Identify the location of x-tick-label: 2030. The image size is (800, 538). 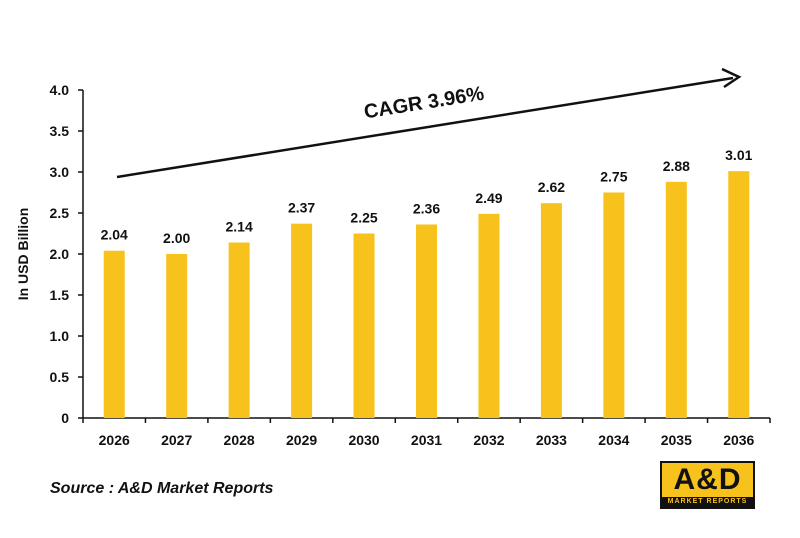
(363, 440).